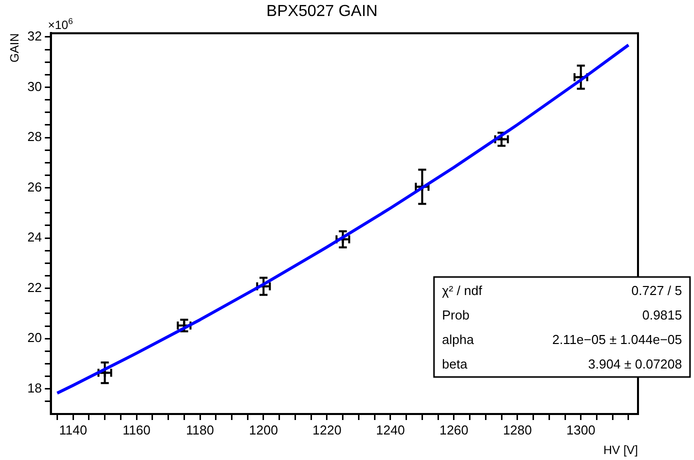 The width and height of the screenshot is (694, 460). Describe the element at coordinates (34, 338) in the screenshot. I see `y-tick-label: 20` at that location.